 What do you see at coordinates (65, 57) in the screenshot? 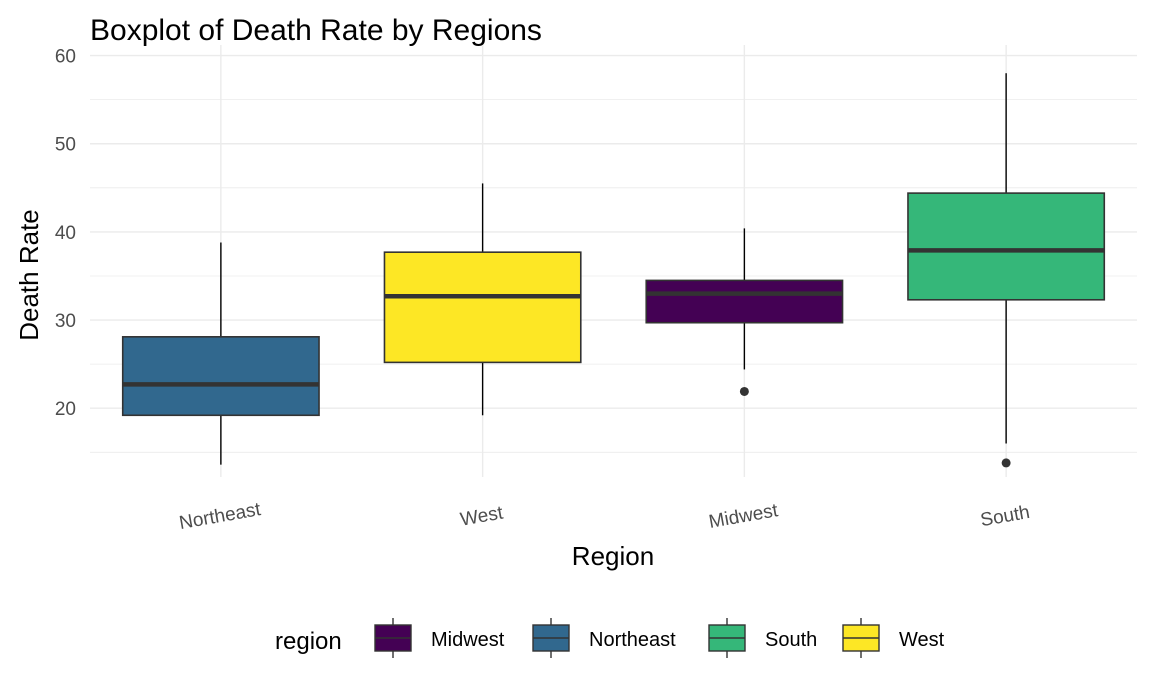
I see `y-tick-label: 60` at bounding box center [65, 57].